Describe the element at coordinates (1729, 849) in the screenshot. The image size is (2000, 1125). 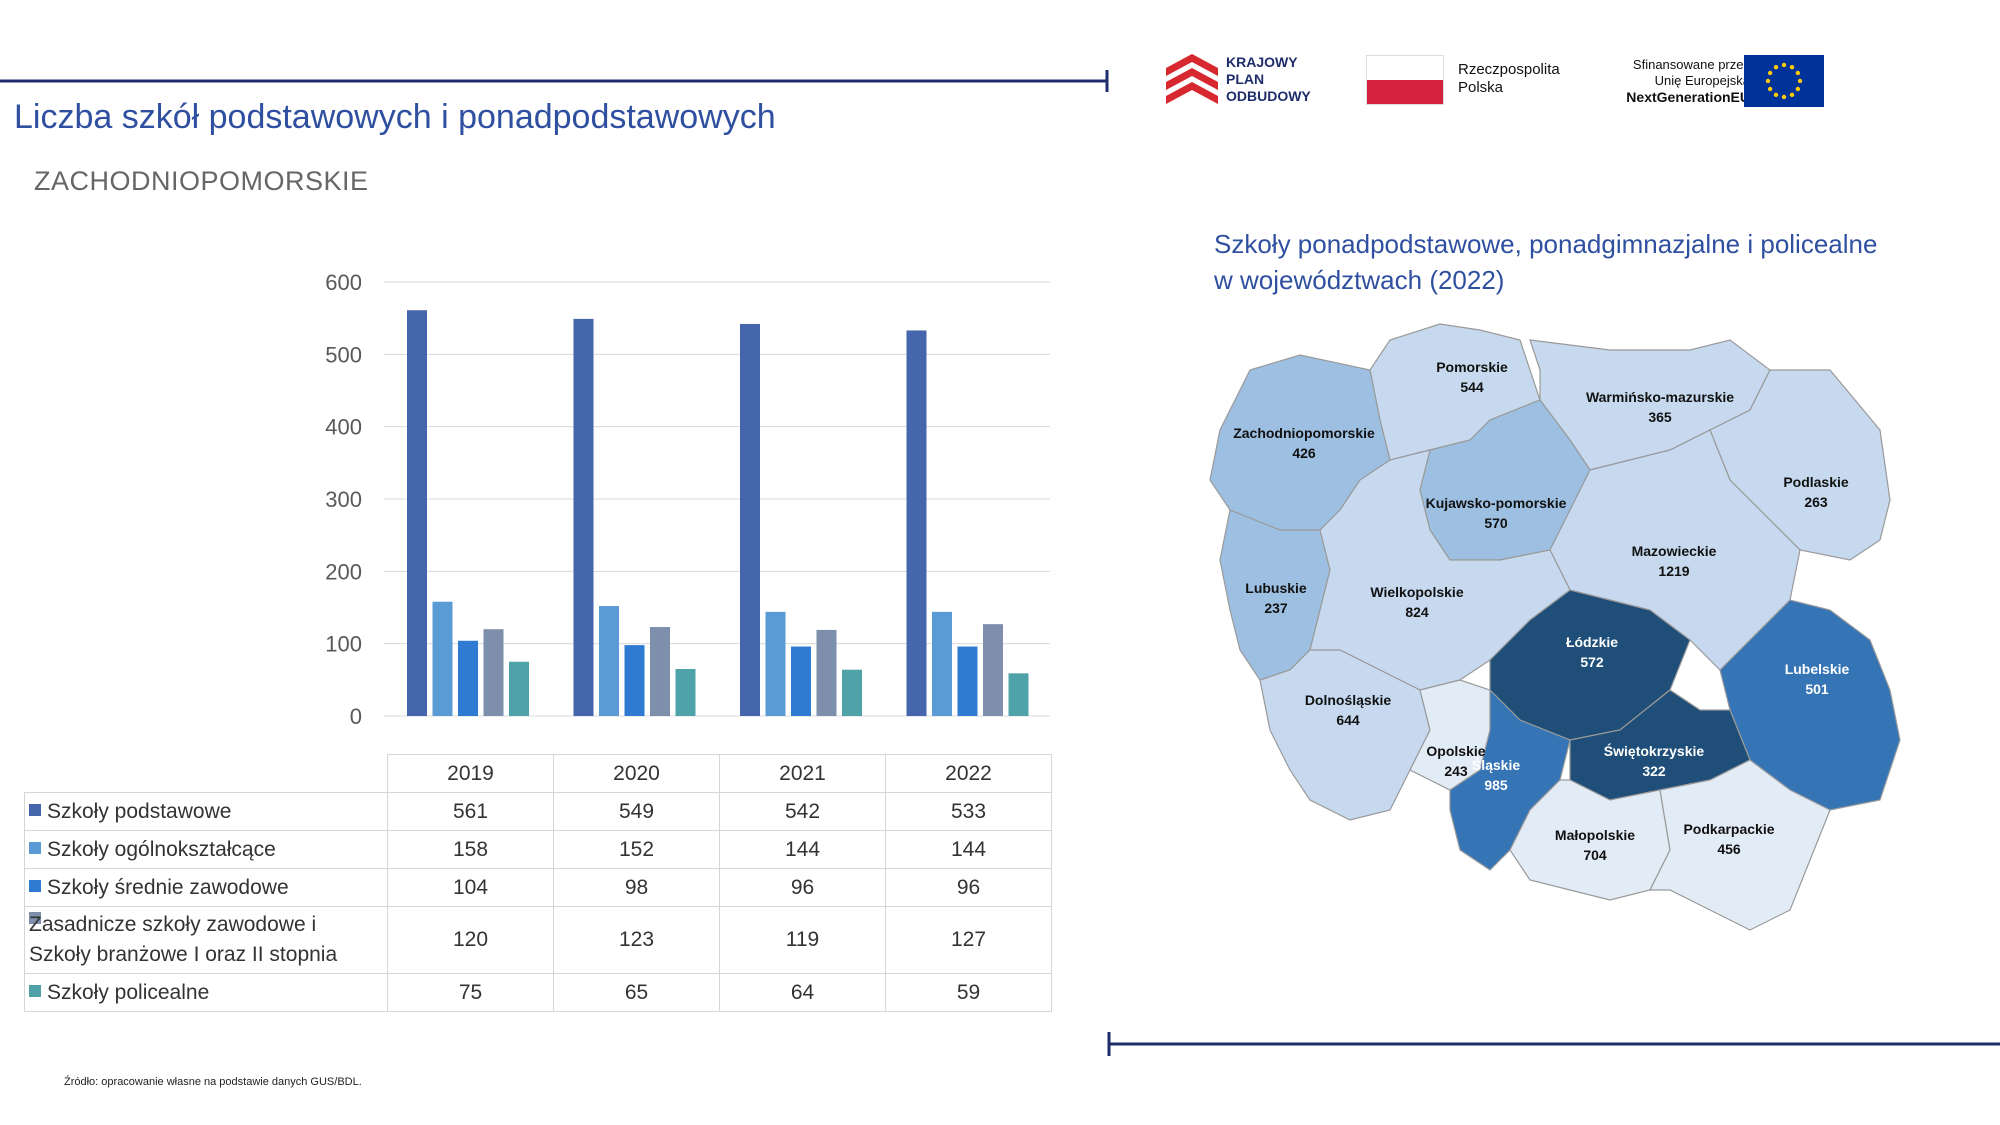
I see `map-region-value: 456` at that location.